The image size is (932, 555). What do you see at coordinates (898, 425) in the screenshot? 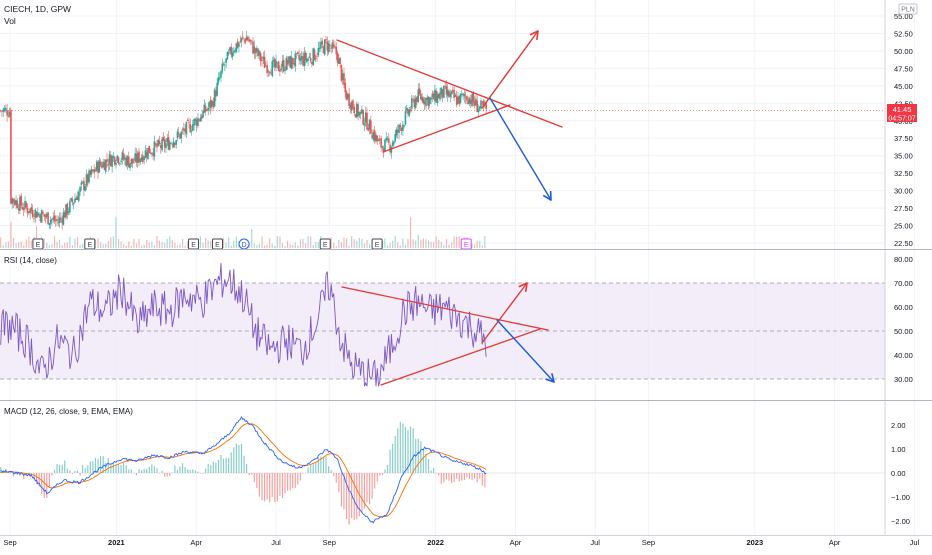
I see `macd-tick-label: 2.00` at bounding box center [898, 425].